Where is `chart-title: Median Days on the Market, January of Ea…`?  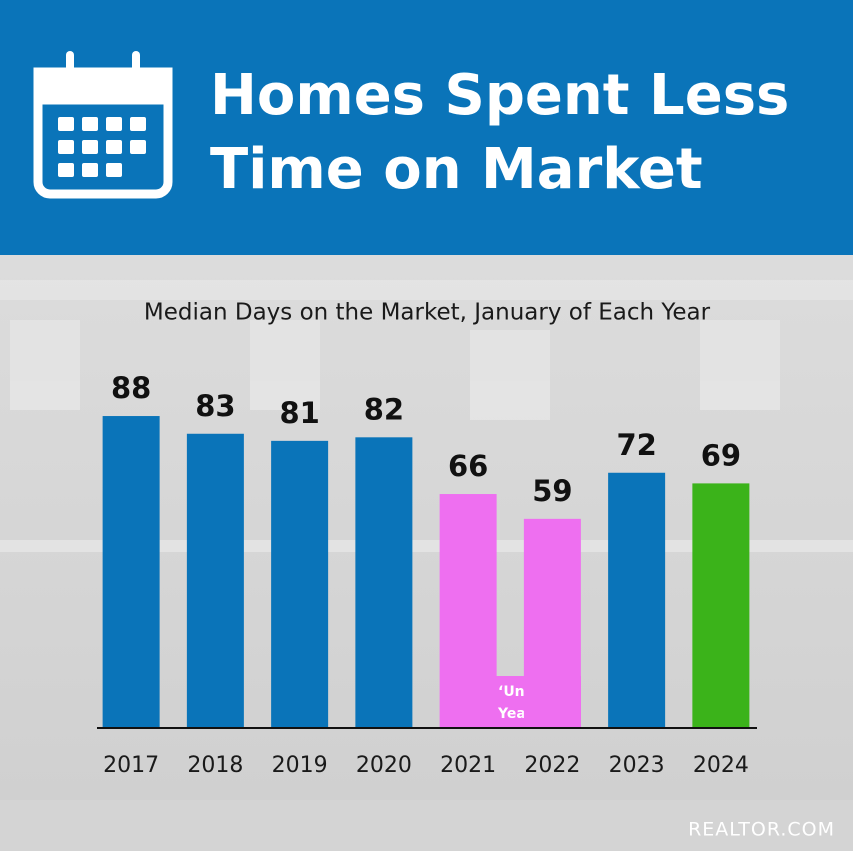 chart-title: Median Days on the Market, January of Ea… is located at coordinates (427, 313).